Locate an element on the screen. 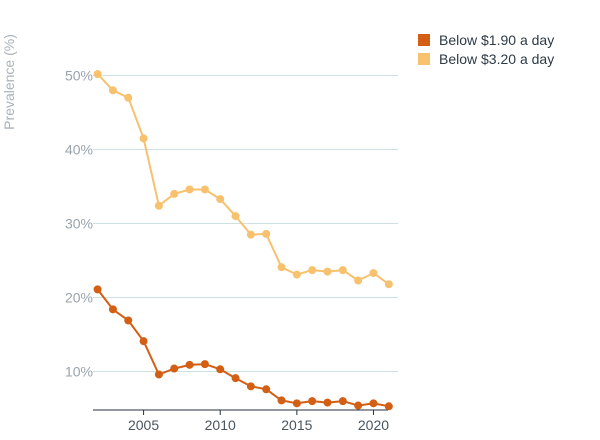 Image resolution: width=600 pixels, height=440 pixels. x-tick-label: 2005 is located at coordinates (143, 425).